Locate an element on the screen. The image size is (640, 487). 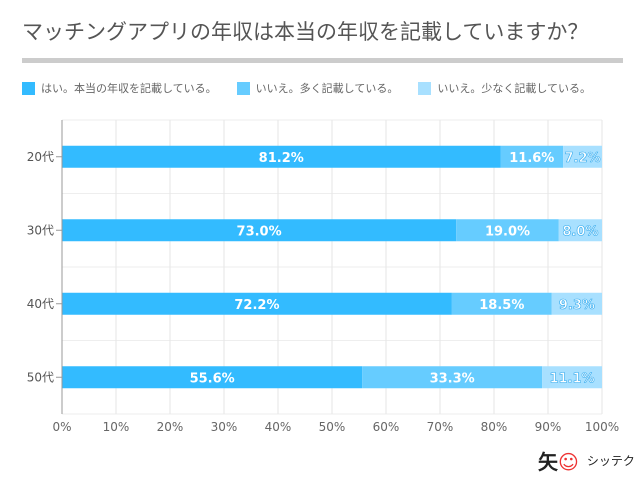
logo-text: シッテク is located at coordinates (610, 461).